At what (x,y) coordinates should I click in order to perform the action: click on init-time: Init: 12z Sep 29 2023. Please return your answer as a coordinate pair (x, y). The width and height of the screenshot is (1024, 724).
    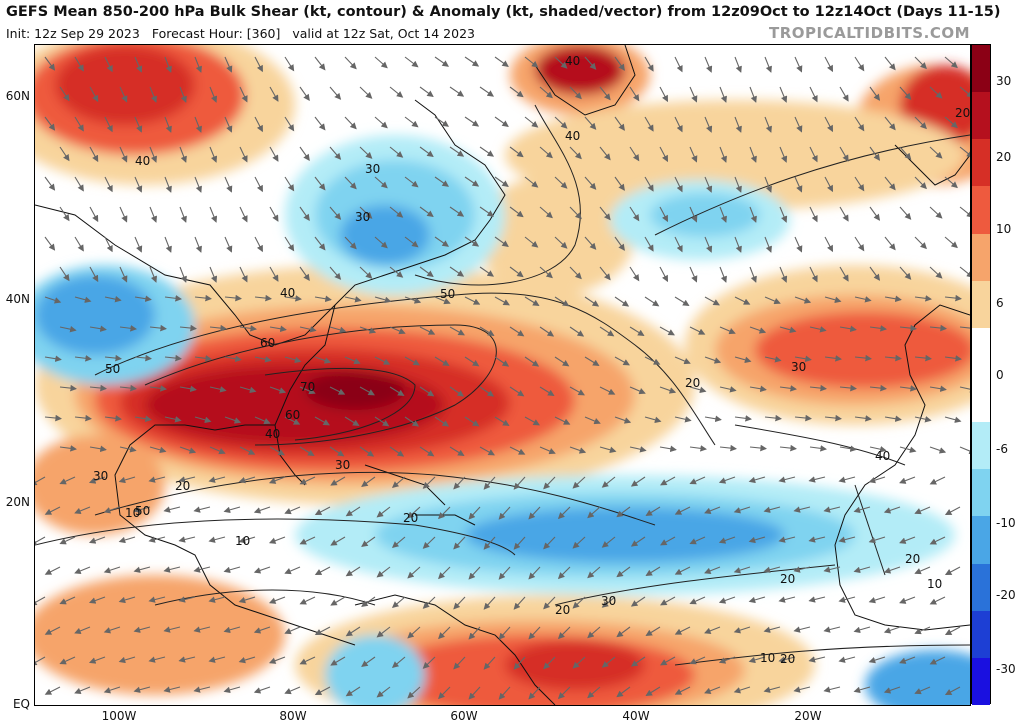
    Looking at the image, I should click on (73, 33).